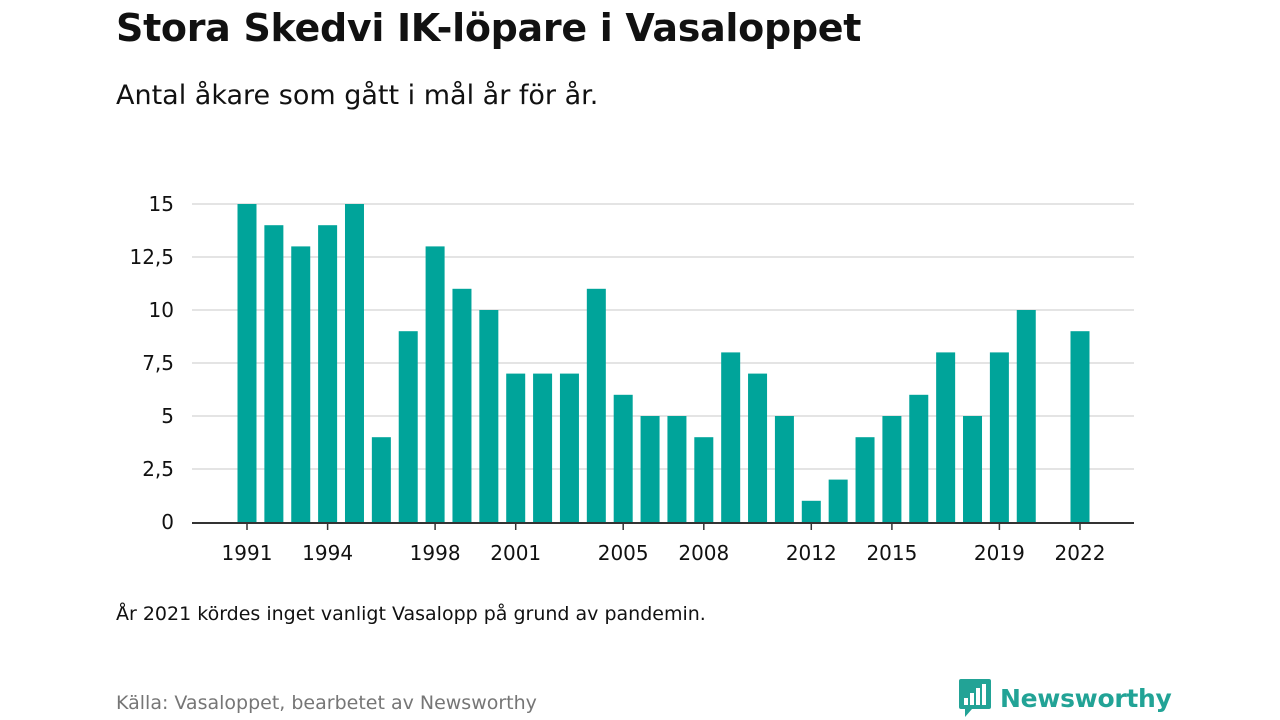 The image size is (1280, 720). I want to click on bar-2016, so click(919, 458).